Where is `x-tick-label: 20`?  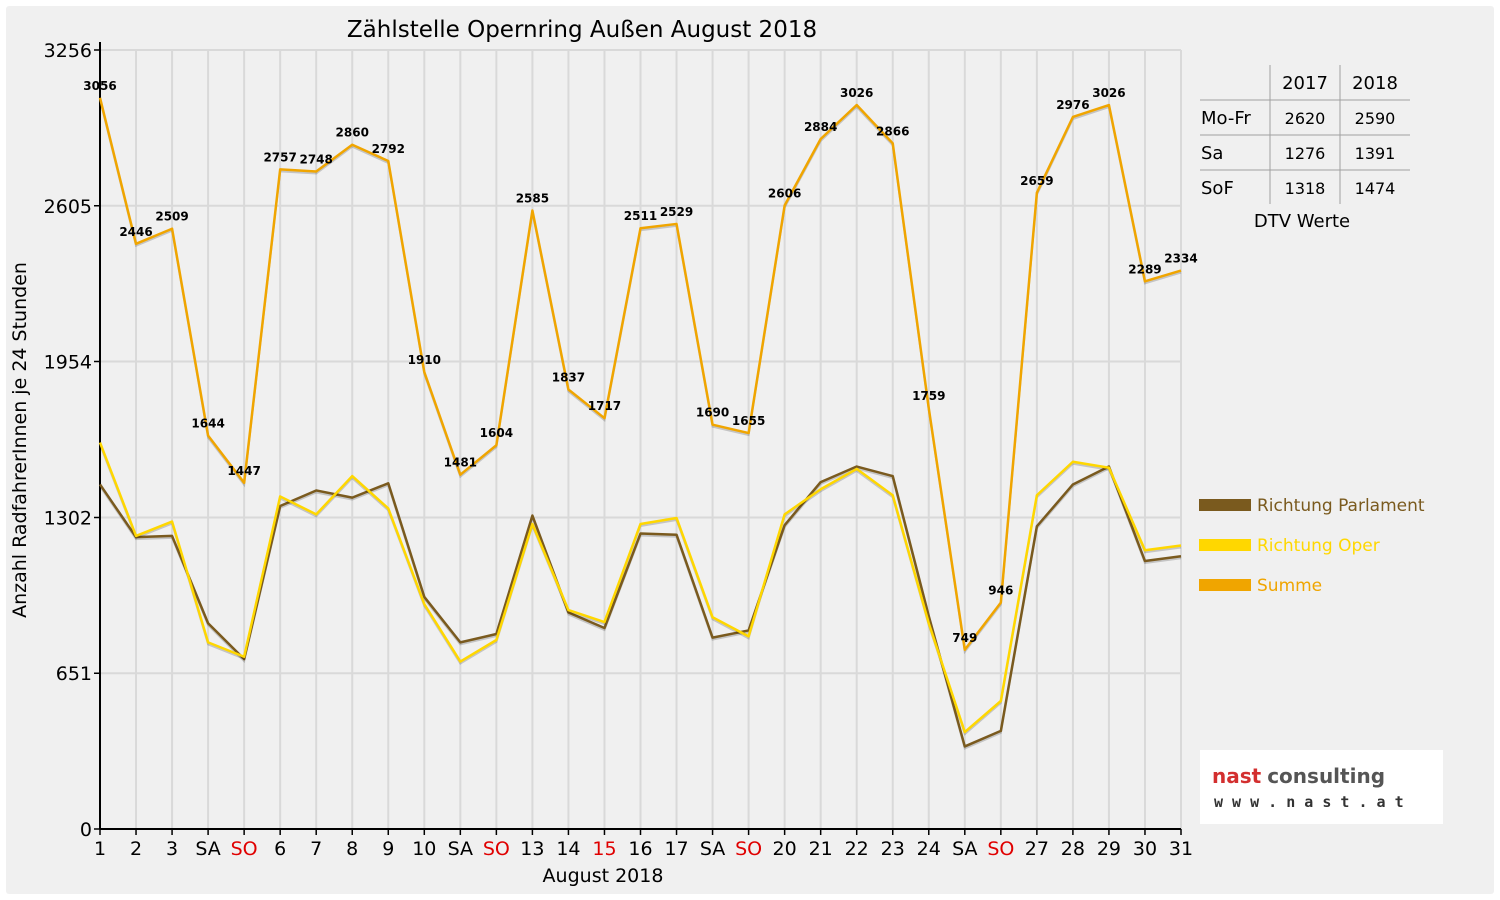 x-tick-label: 20 is located at coordinates (785, 849).